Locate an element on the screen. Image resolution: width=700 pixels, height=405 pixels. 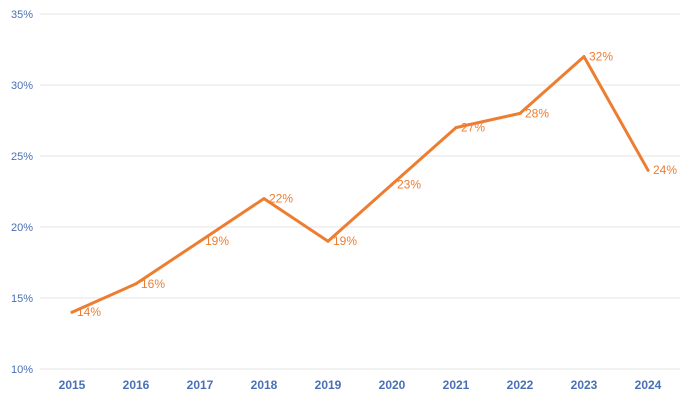
data-label: 32% is located at coordinates (601, 57).